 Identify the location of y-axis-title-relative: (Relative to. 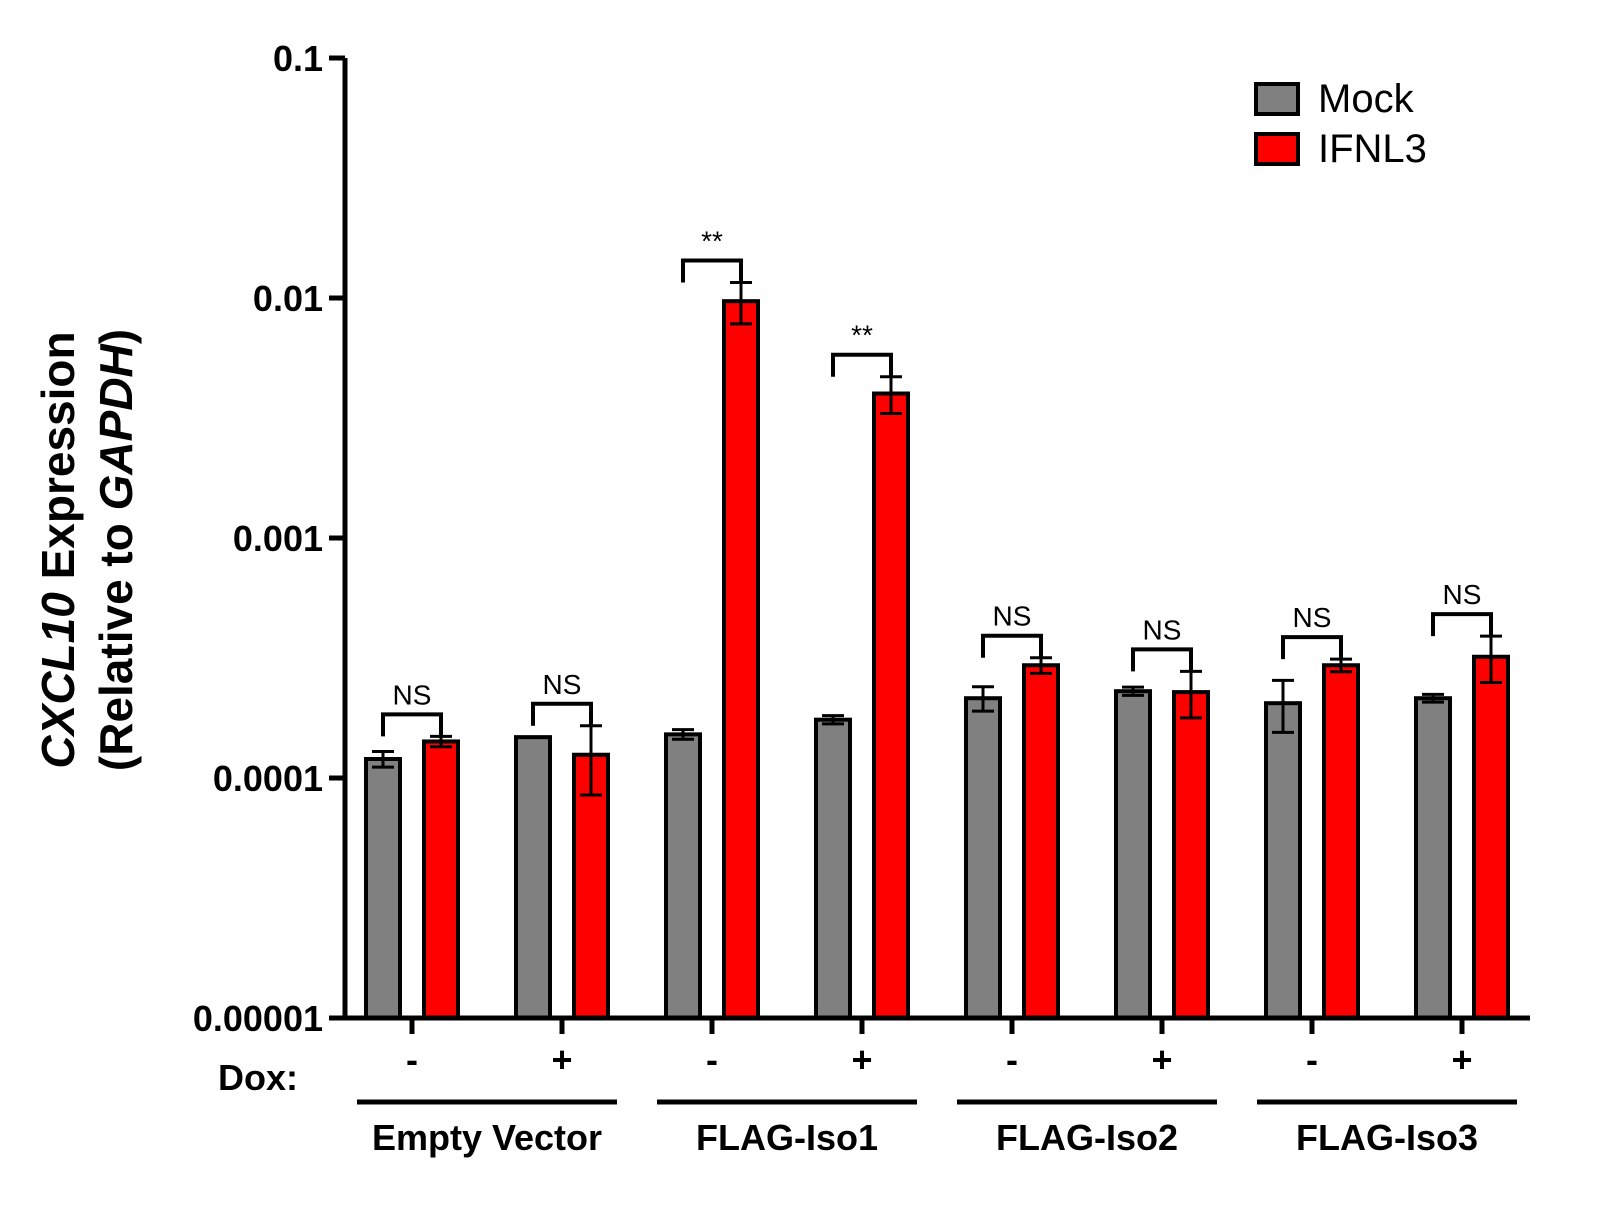
(116, 640).